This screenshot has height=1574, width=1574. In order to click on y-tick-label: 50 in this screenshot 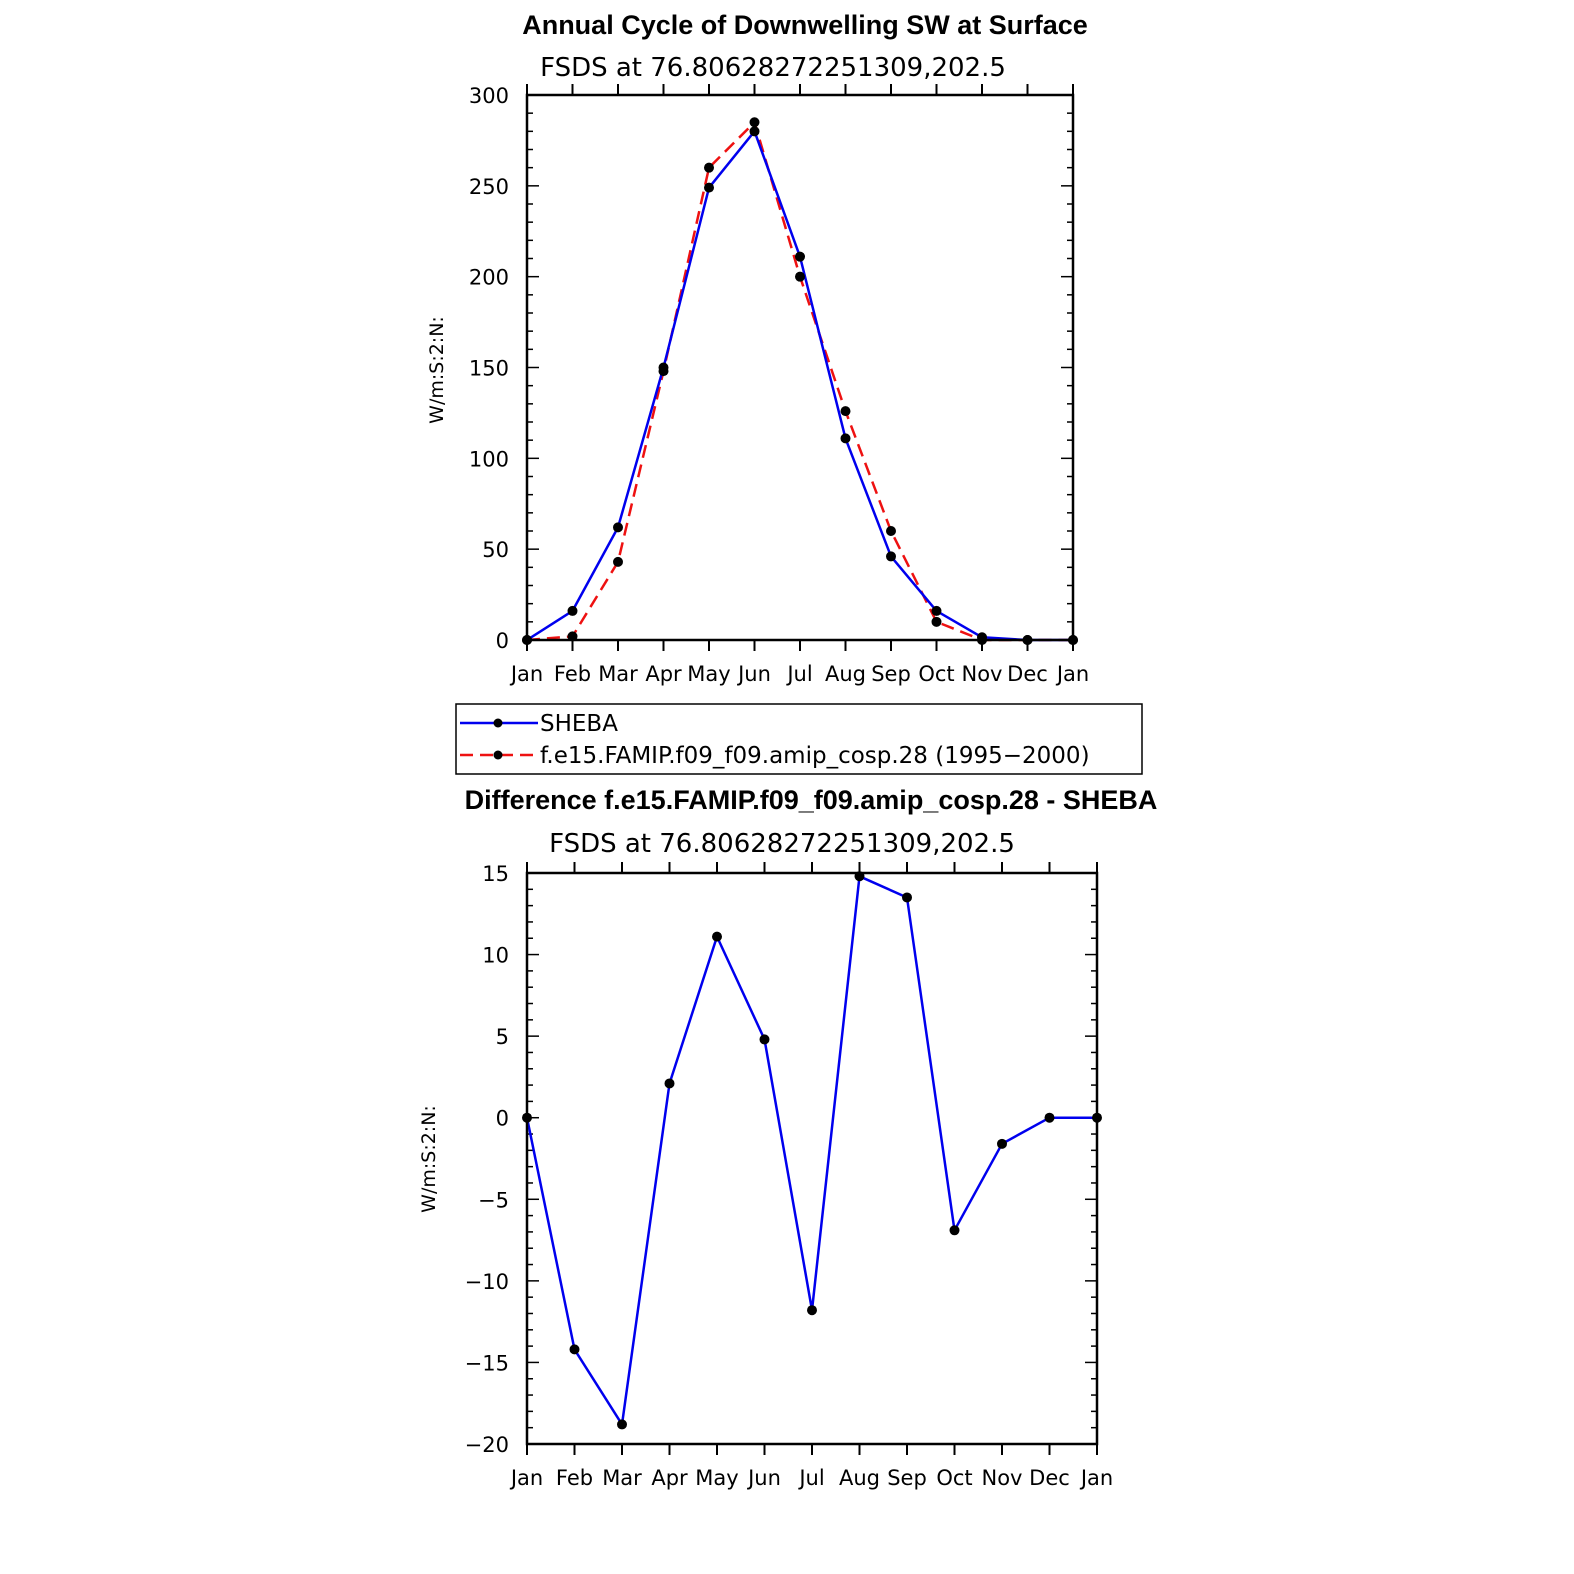, I will do `click(495, 550)`.